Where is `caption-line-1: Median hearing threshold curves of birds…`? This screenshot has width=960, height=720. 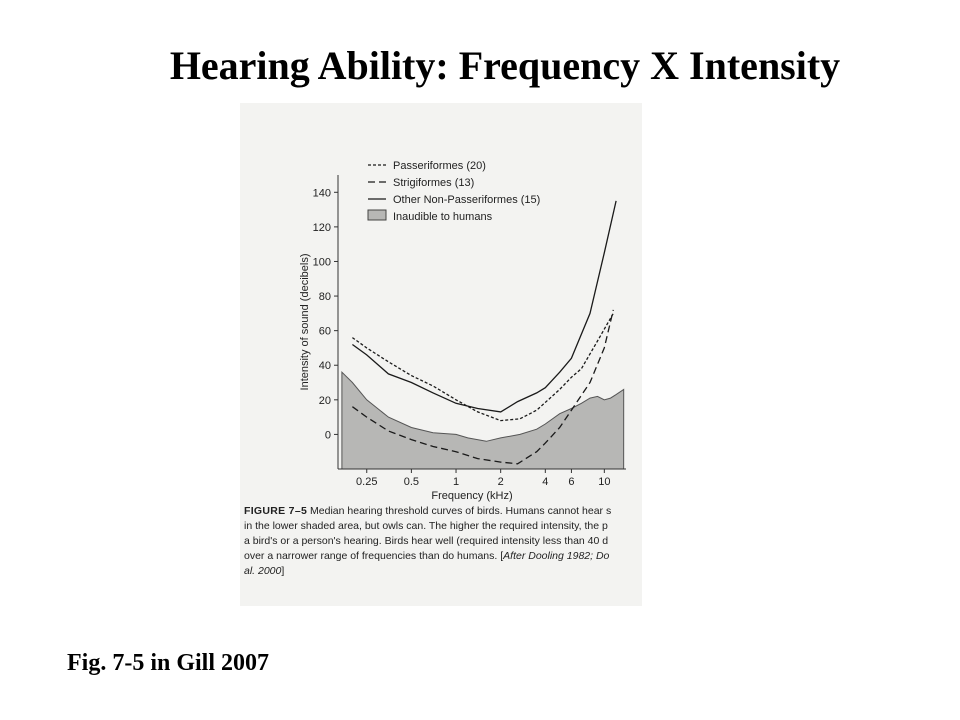 caption-line-1: Median hearing threshold curves of birds… is located at coordinates (461, 511).